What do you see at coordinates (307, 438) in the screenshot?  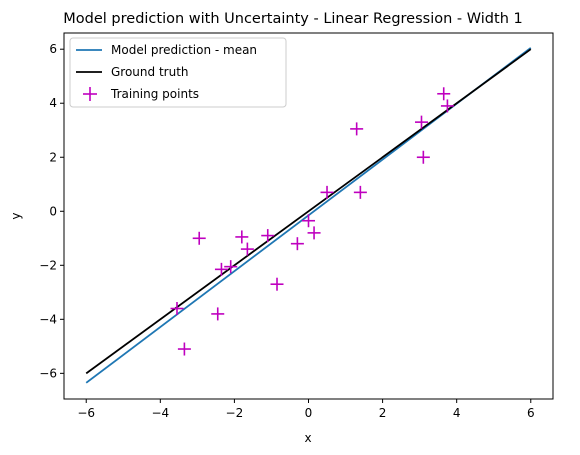 I see `x-axis-label: x` at bounding box center [307, 438].